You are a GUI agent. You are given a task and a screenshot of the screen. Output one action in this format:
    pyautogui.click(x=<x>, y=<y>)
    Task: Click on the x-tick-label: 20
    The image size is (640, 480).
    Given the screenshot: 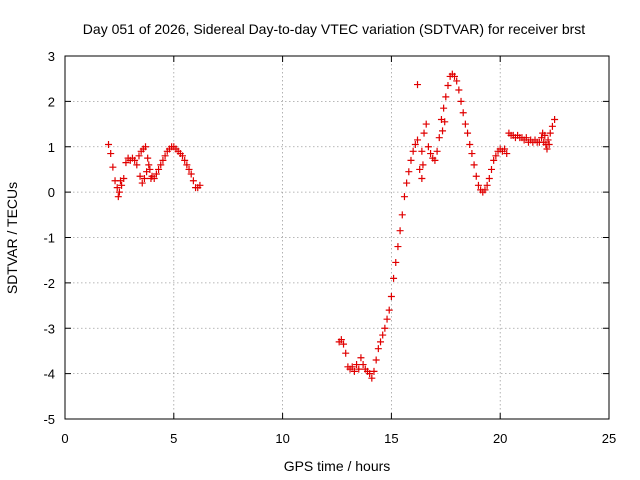 What is the action you would take?
    pyautogui.click(x=500, y=438)
    